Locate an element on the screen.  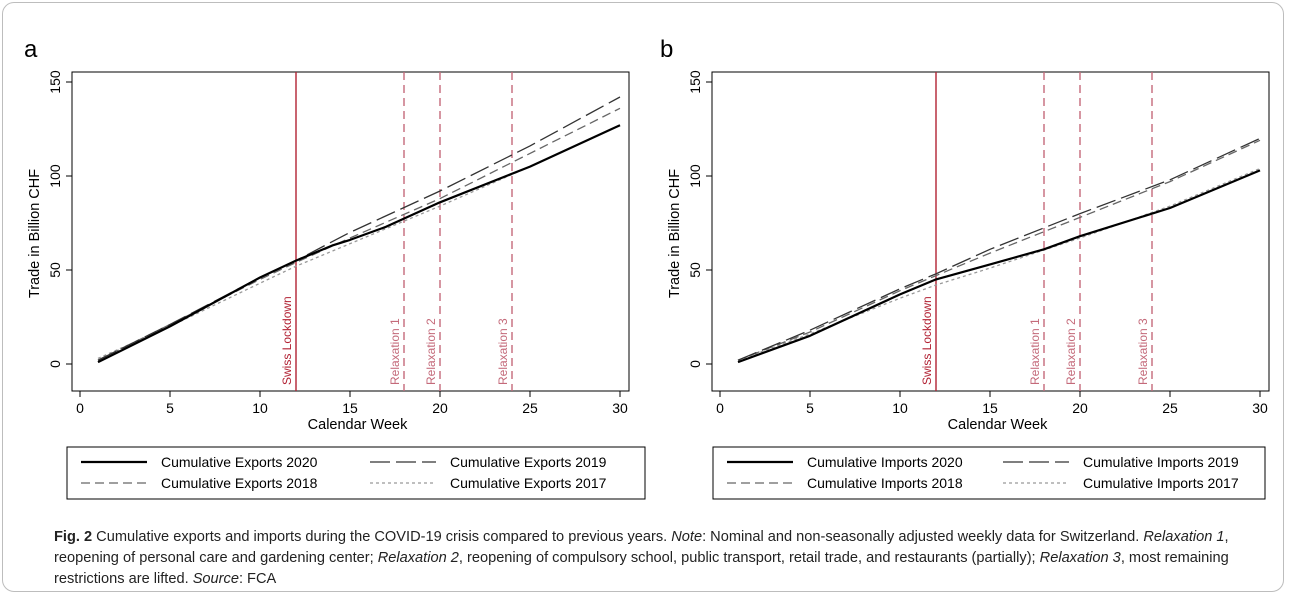
caption-relax2-label: Relaxation 2 is located at coordinates (418, 558).